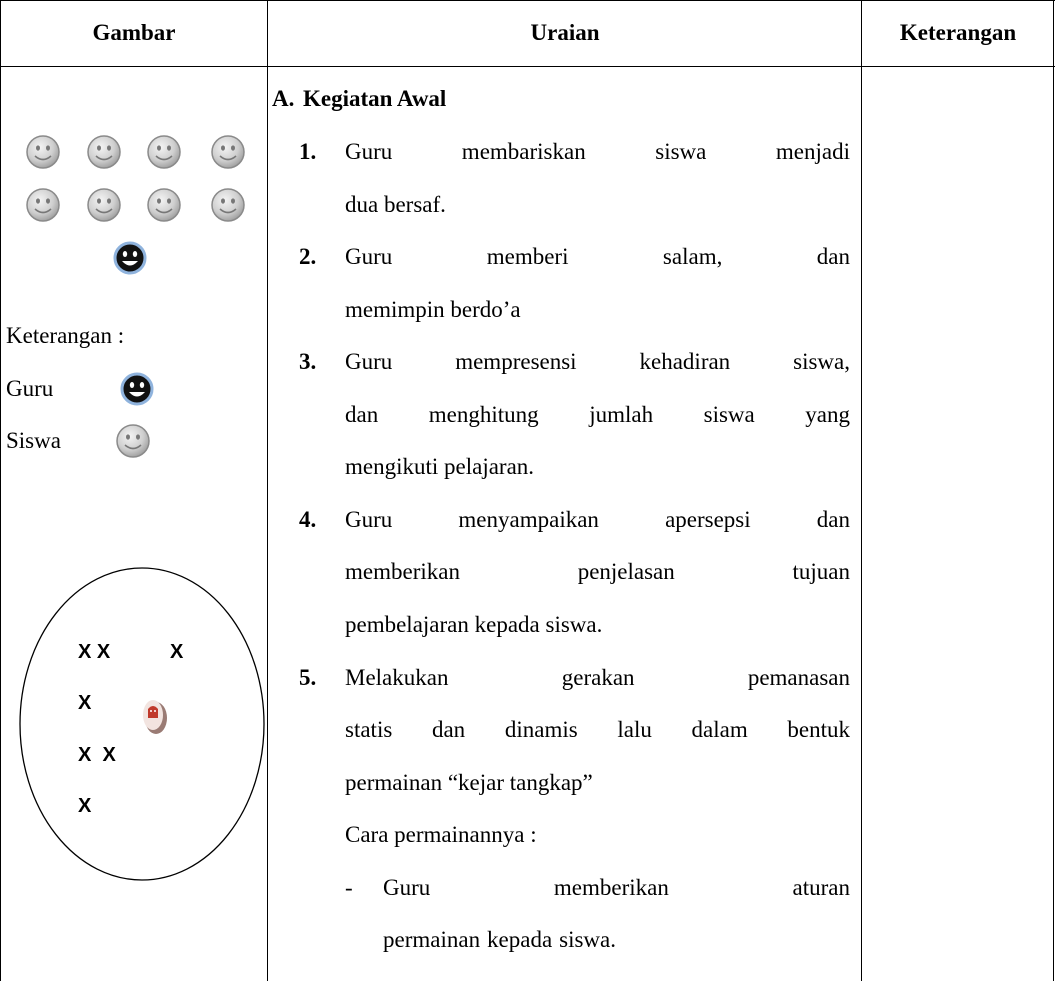 The height and width of the screenshot is (981, 1055). Describe the element at coordinates (597, 730) in the screenshot. I see `item-line: statis dan dinamis lalu dalam bentuk` at that location.